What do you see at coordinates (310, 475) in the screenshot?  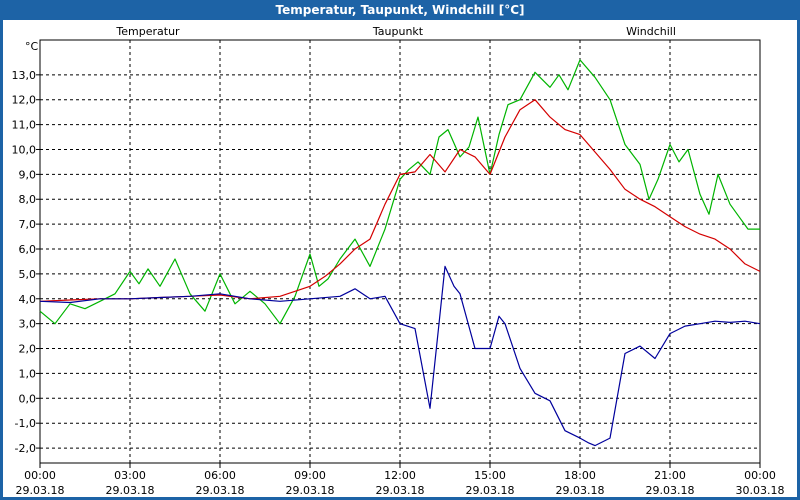 I see `x-tick-time-label: 09:00` at bounding box center [310, 475].